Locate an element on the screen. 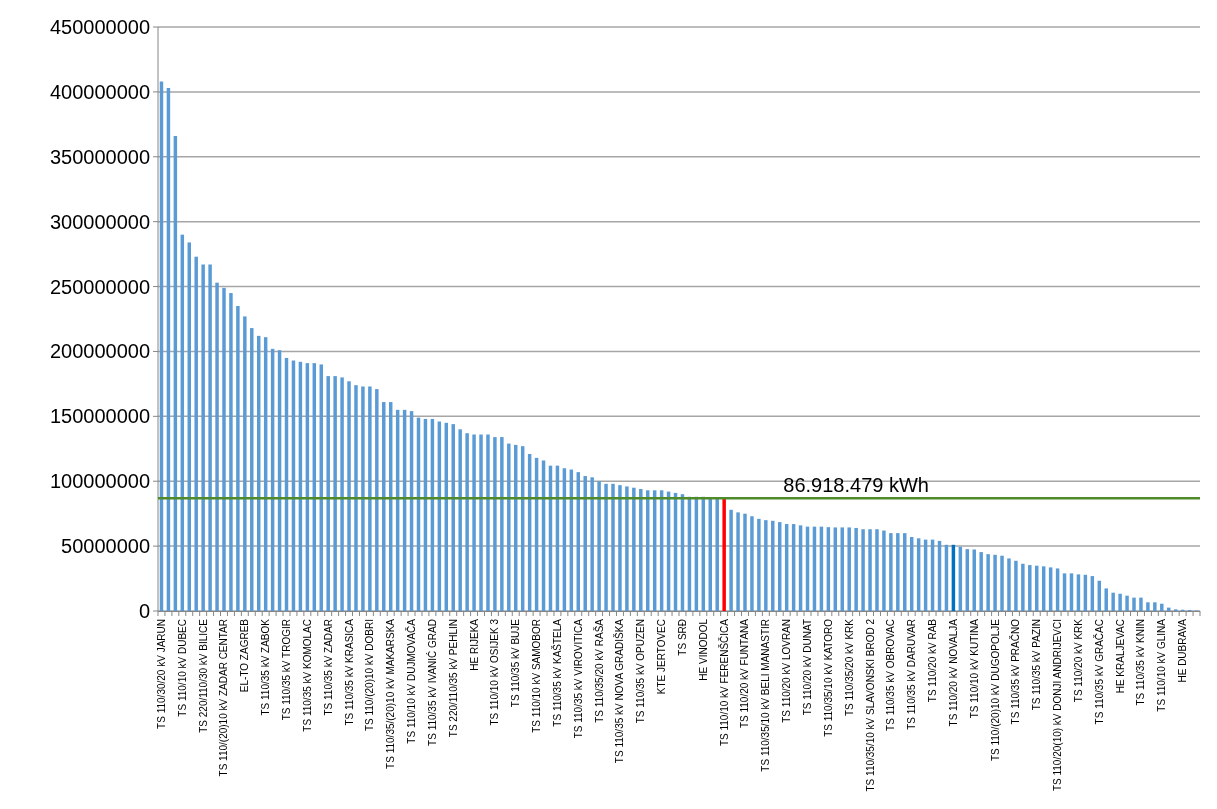  y-tick-label: 100000000 is located at coordinates (99, 481).